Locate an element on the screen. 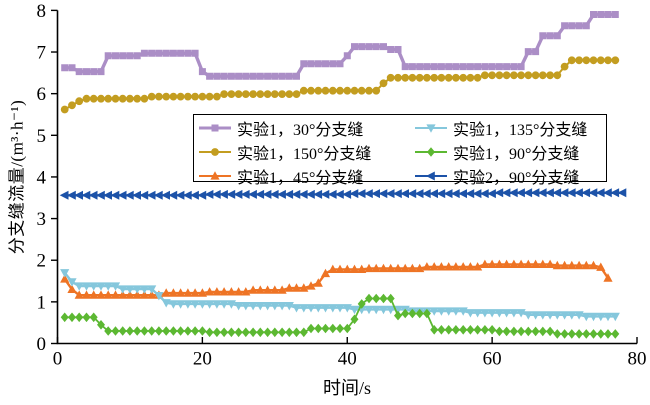 This screenshot has width=650, height=405. legend-item: 实验1，150°分支缝 is located at coordinates (306, 152).